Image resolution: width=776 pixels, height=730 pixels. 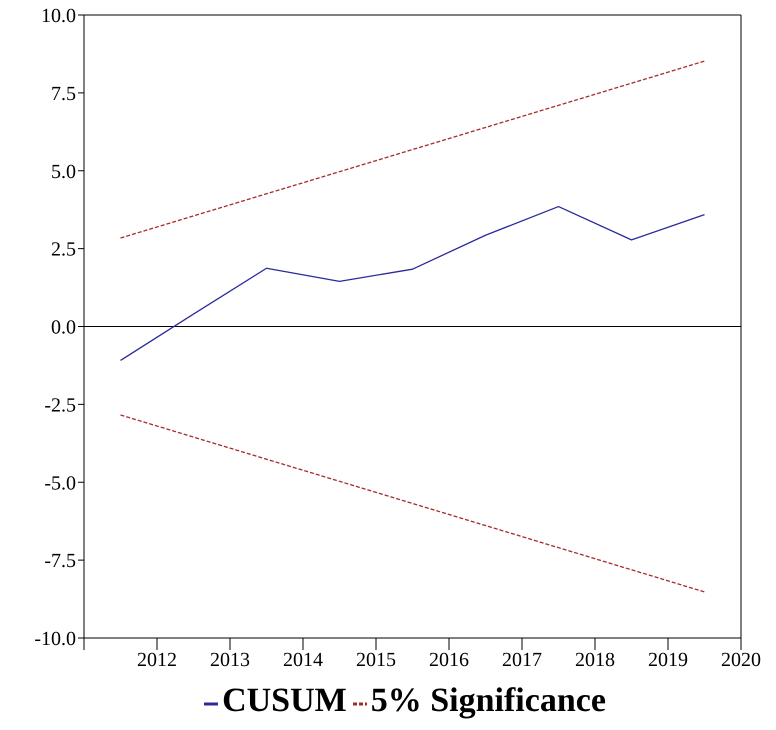 What do you see at coordinates (58, 16) in the screenshot?
I see `y-tick-label: 10.0` at bounding box center [58, 16].